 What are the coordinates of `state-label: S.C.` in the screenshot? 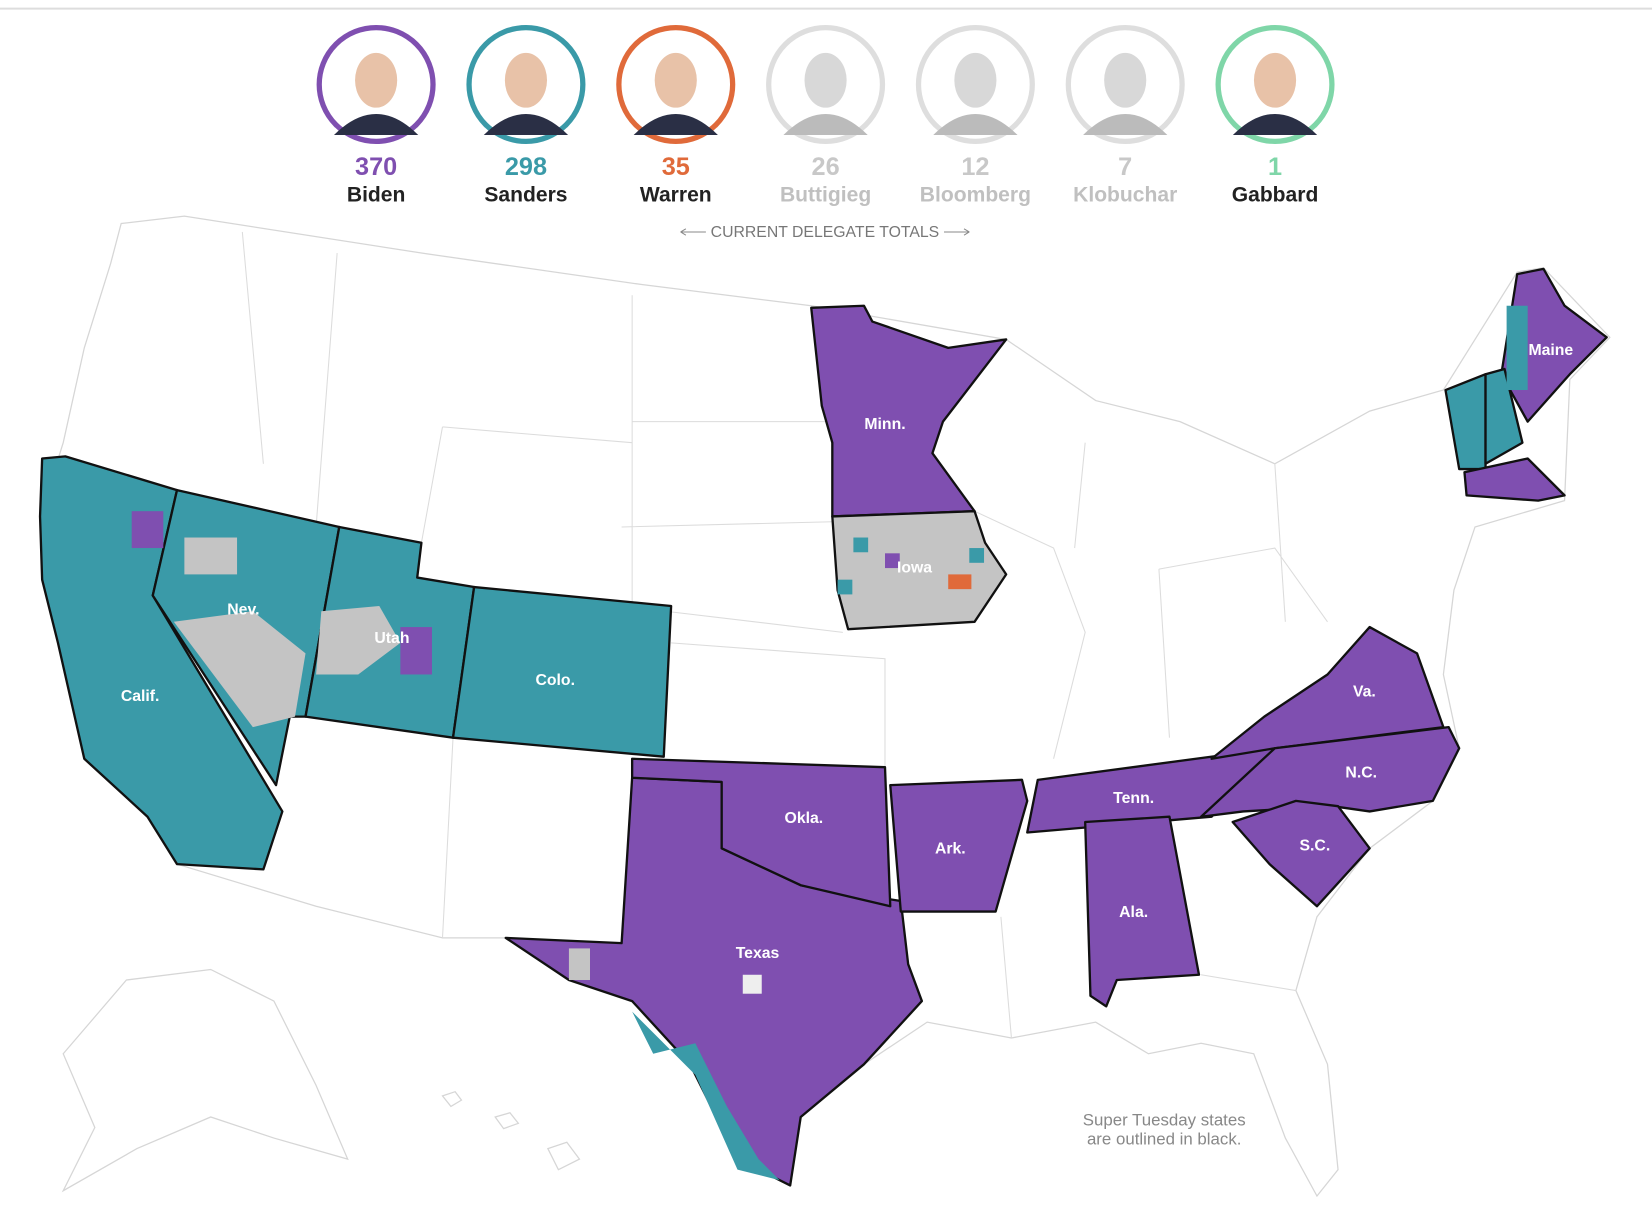 It's located at (1314, 845).